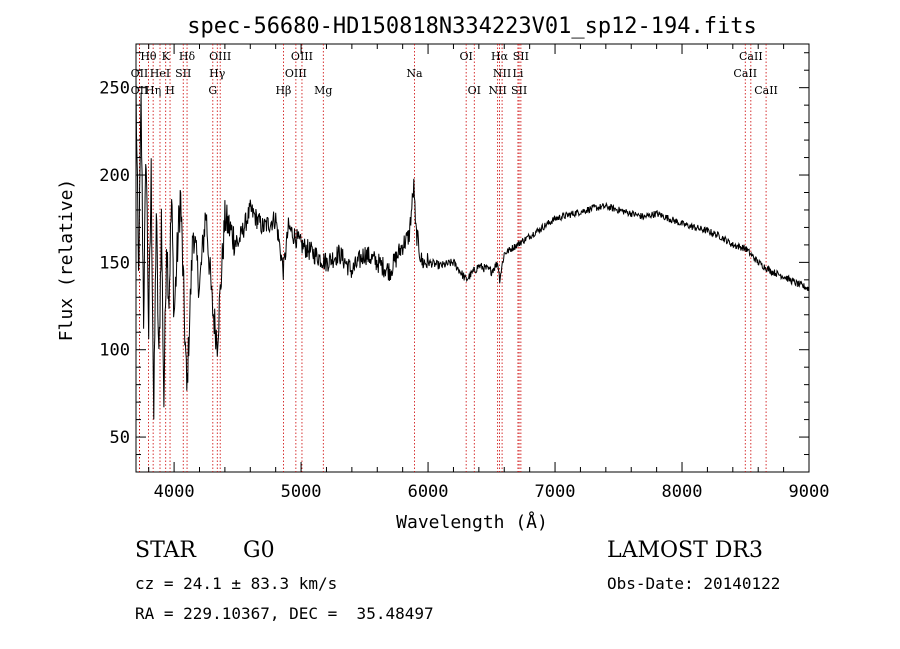 The height and width of the screenshot is (649, 900). Describe the element at coordinates (220, 56) in the screenshot. I see `line-label-9: OIII` at that location.